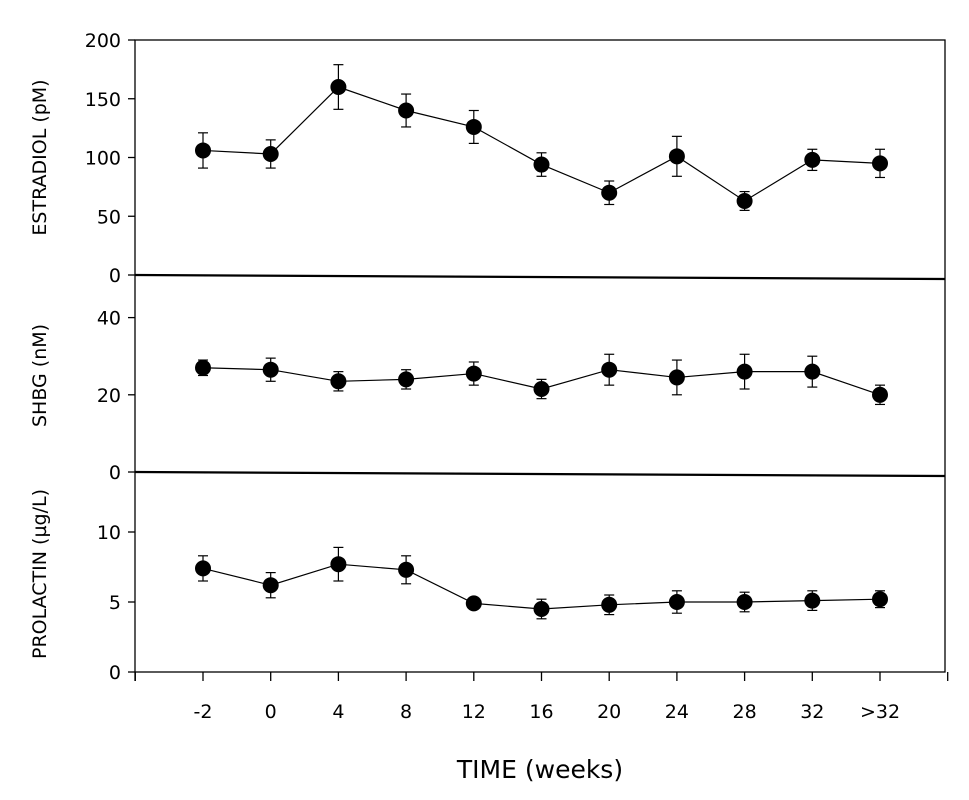  Describe the element at coordinates (103, 41) in the screenshot. I see `y-tick-label: 200` at that location.